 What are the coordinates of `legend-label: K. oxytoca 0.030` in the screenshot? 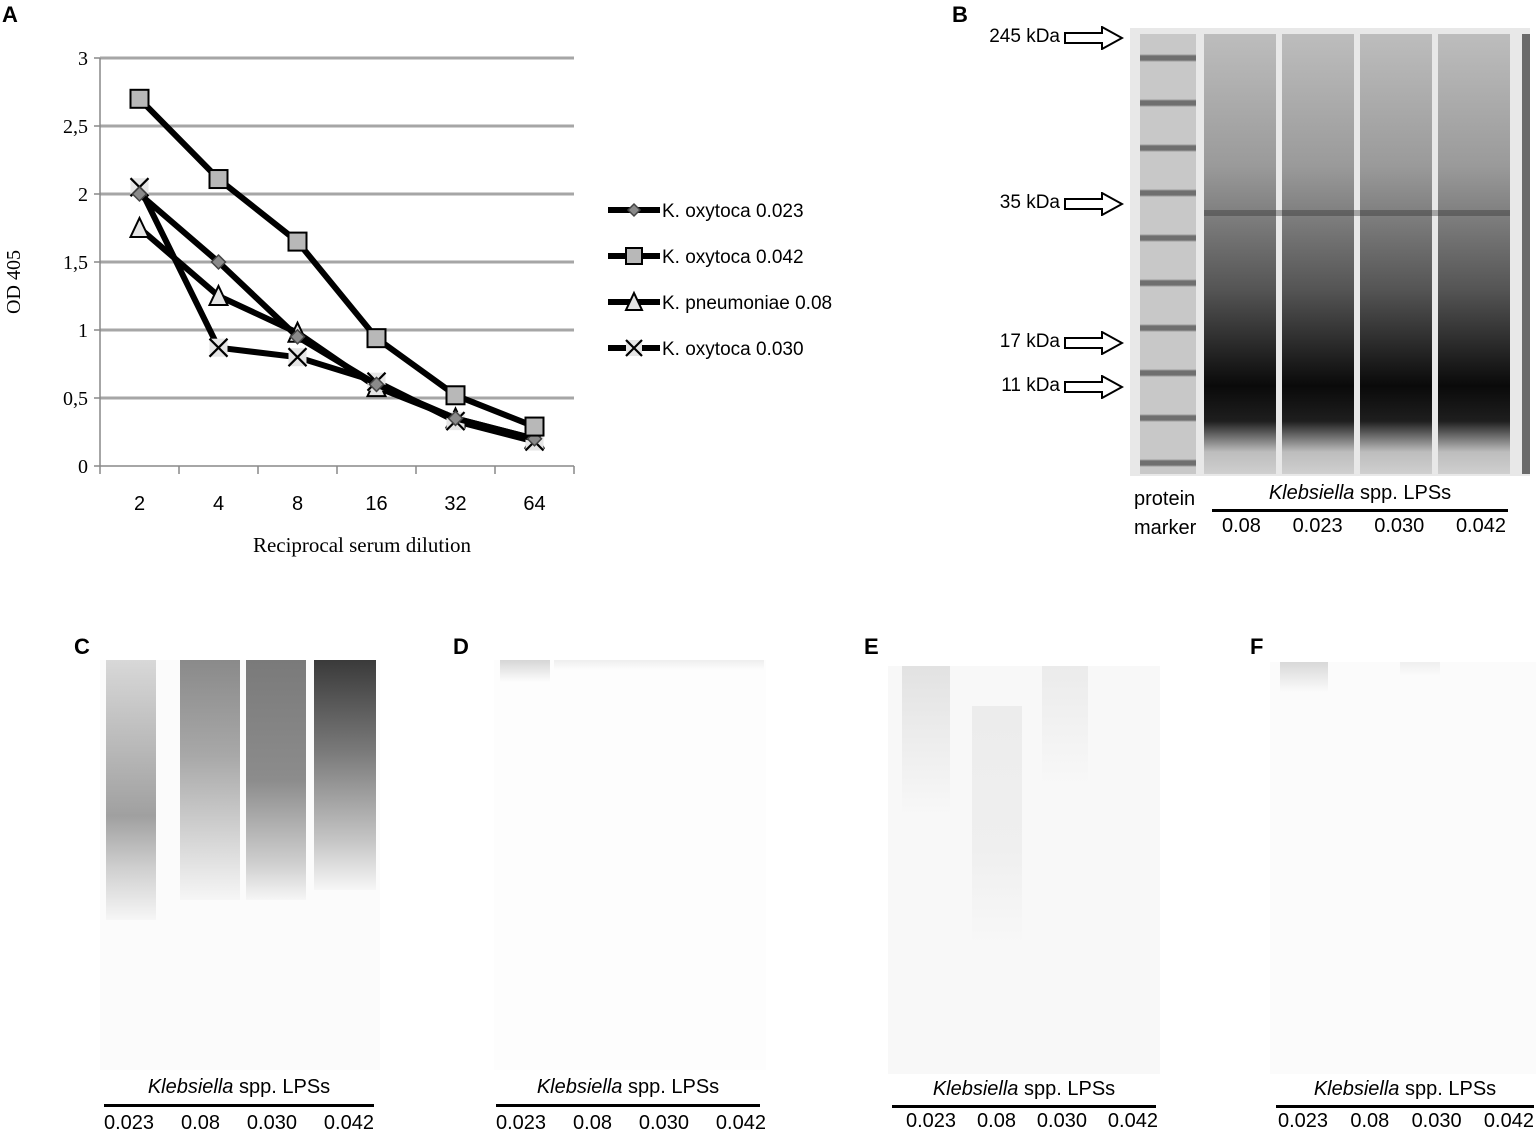 It's located at (733, 349).